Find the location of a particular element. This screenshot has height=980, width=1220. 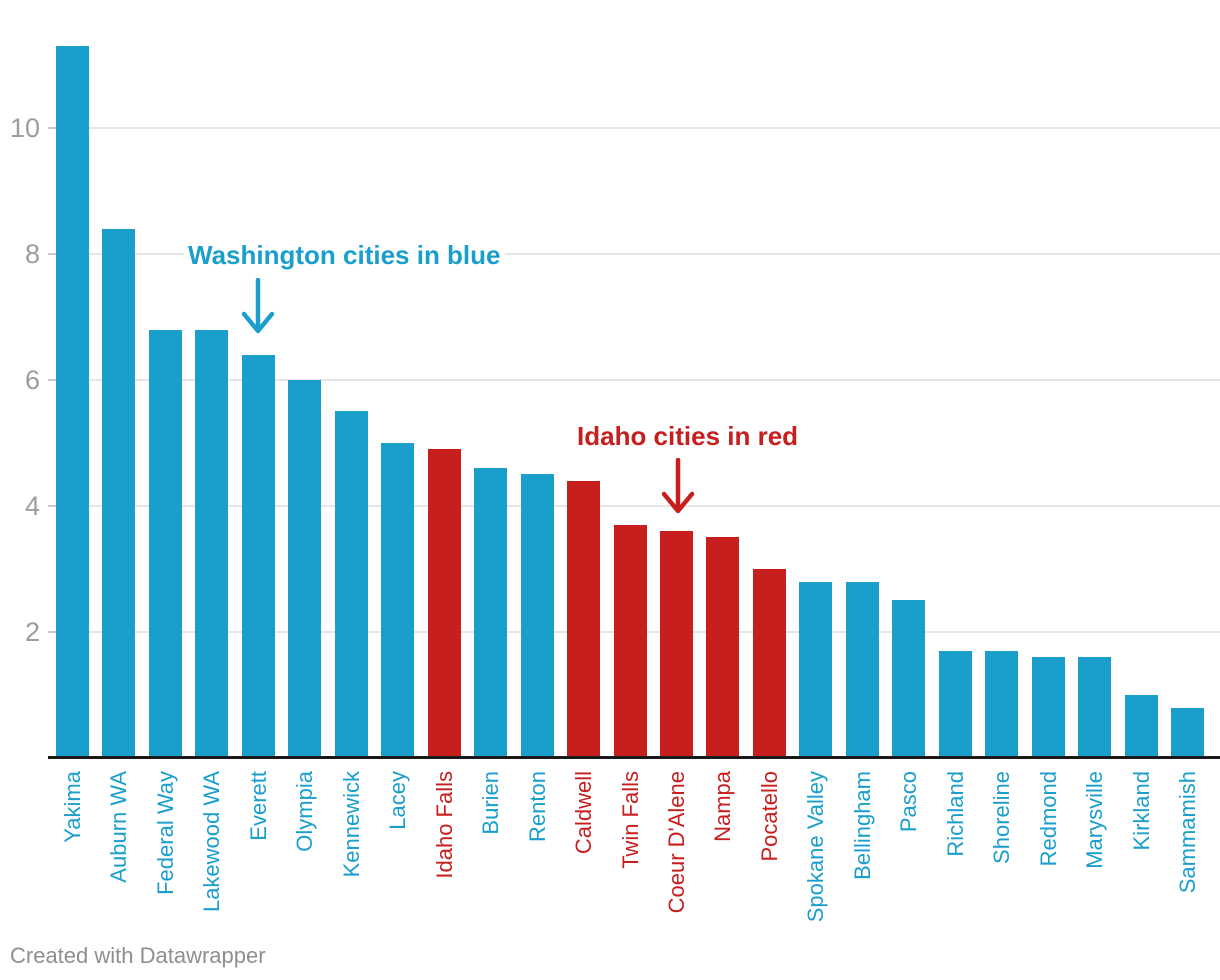

x-label-burien: Burien is located at coordinates (490, 803).